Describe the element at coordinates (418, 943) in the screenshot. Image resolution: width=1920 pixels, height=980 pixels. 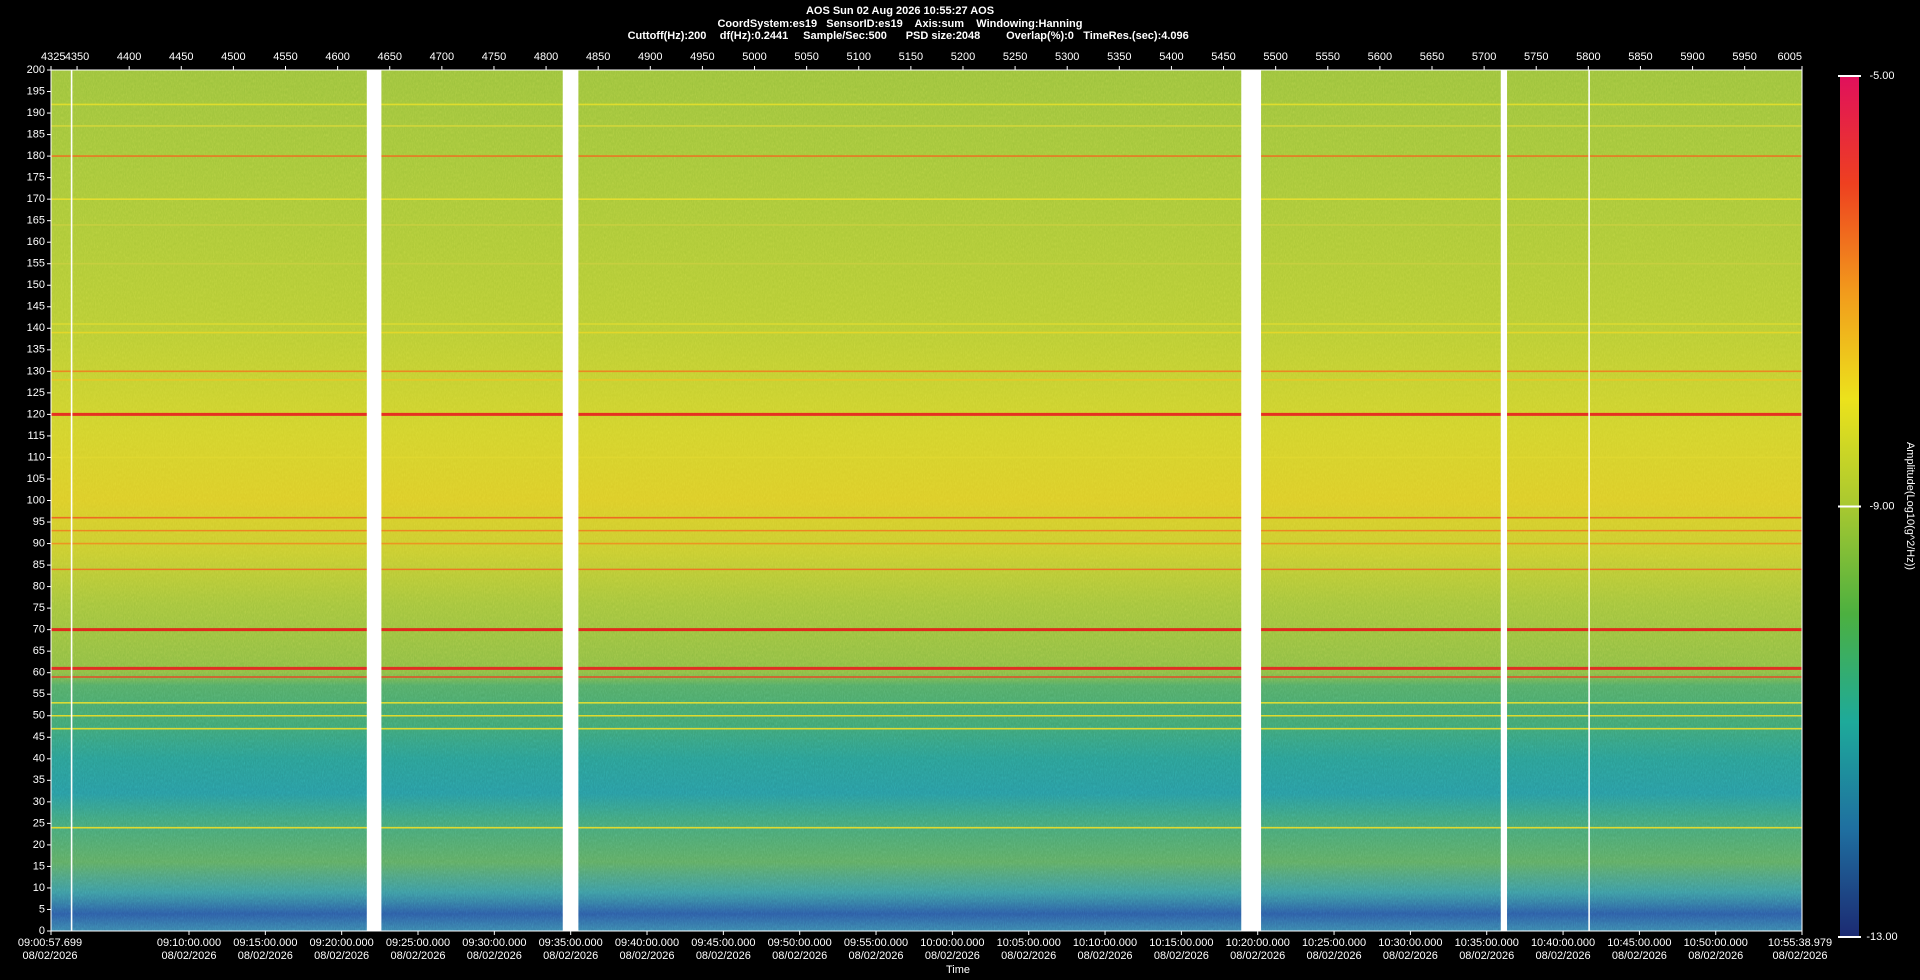
I see `time-tick-label: 09:25:00.000` at that location.